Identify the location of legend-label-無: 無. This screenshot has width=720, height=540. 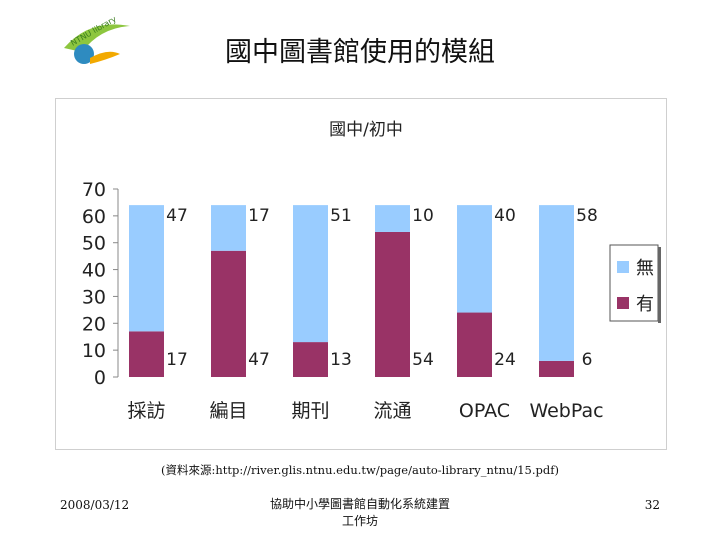
(645, 268).